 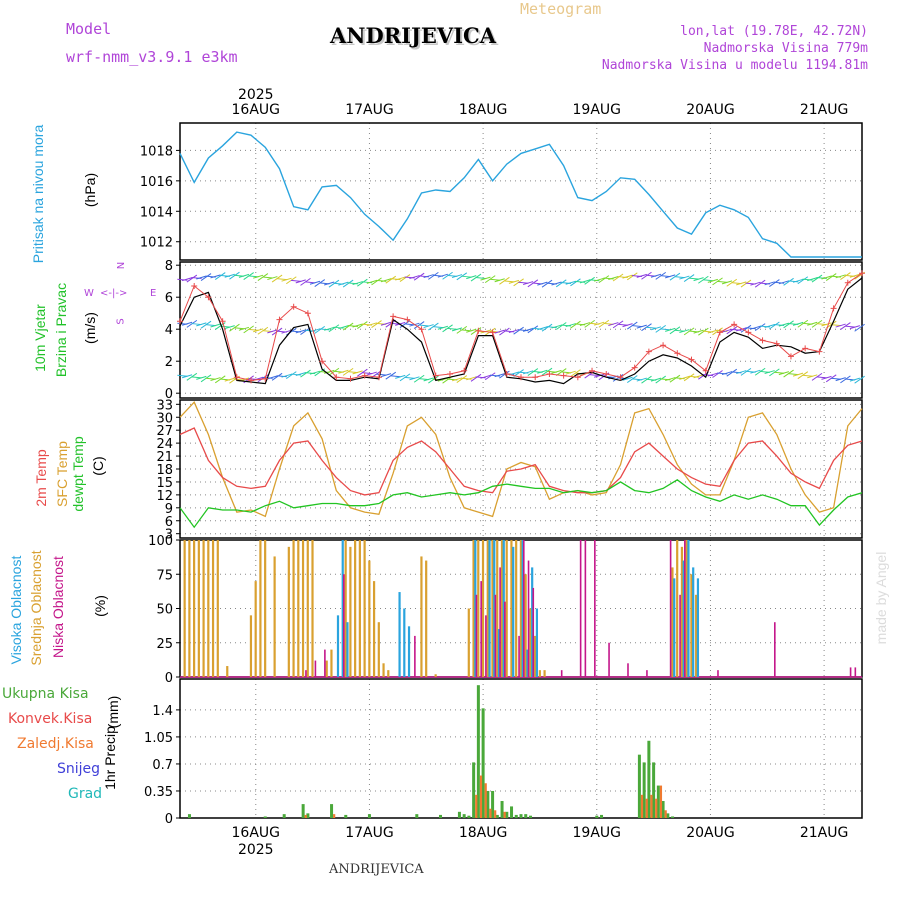 What do you see at coordinates (153, 293) in the screenshot?
I see `compass-east: E` at bounding box center [153, 293].